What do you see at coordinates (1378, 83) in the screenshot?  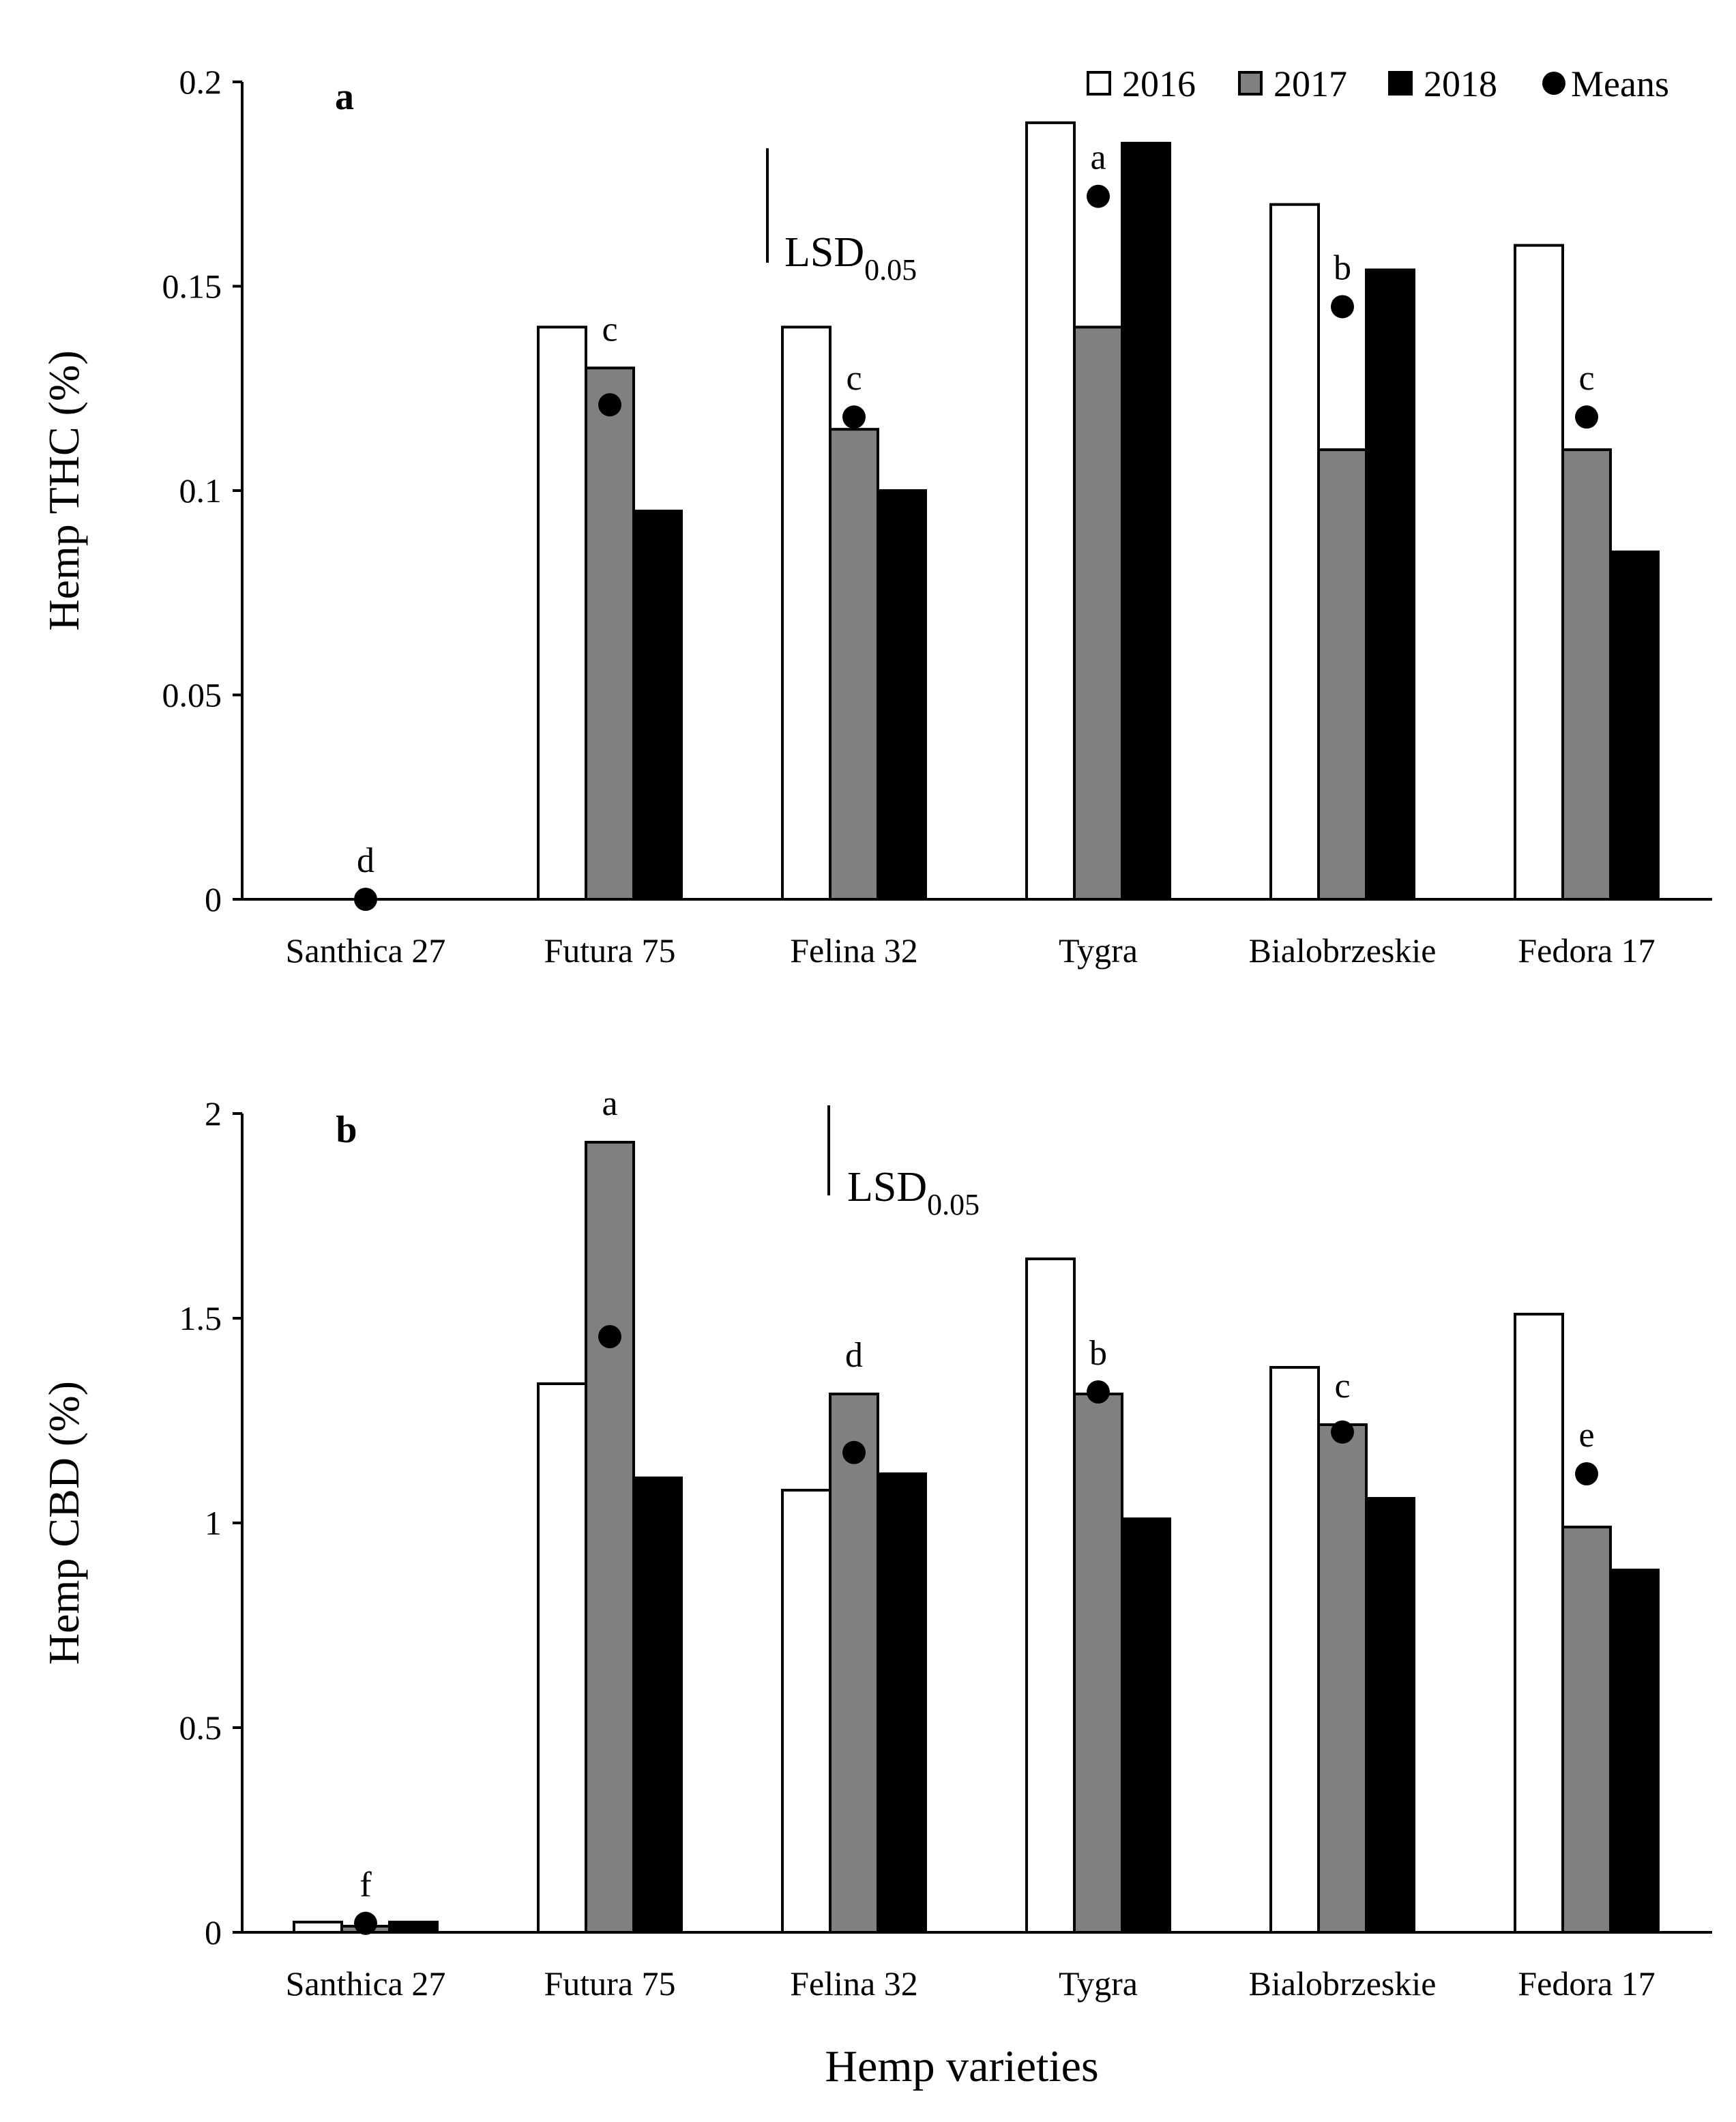 I see `legend: 2016 2017 2018 Means` at bounding box center [1378, 83].